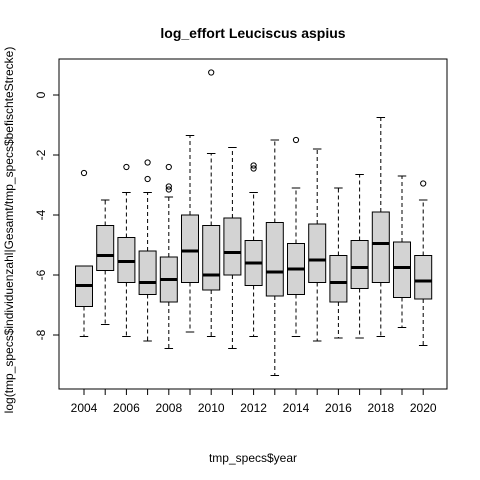 Image resolution: width=480 pixels, height=480 pixels. What do you see at coordinates (296, 408) in the screenshot?
I see `x-tick-label: 2014` at bounding box center [296, 408].